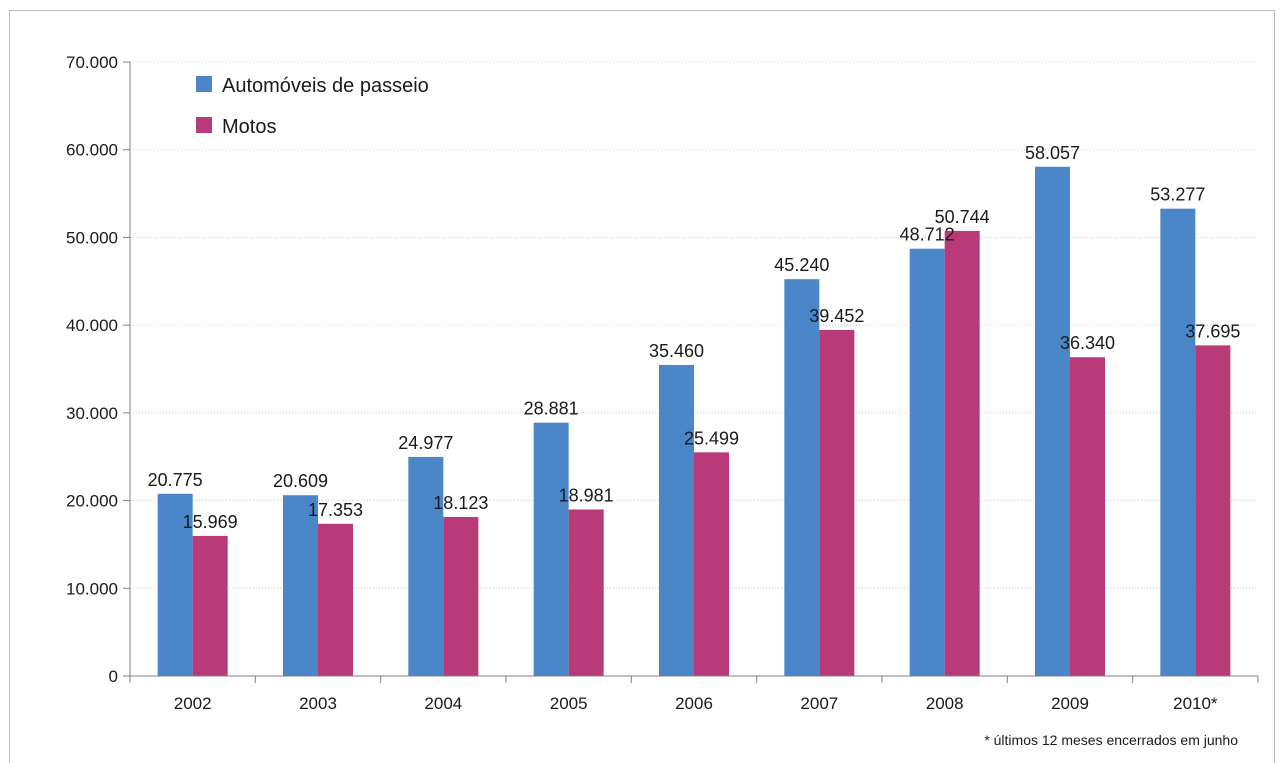  I want to click on x-tick-label: 2007, so click(819, 703).